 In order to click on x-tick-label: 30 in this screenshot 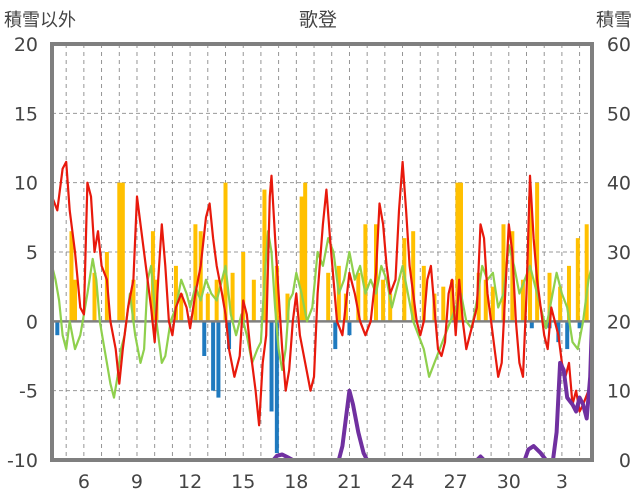, I will do `click(509, 482)`.